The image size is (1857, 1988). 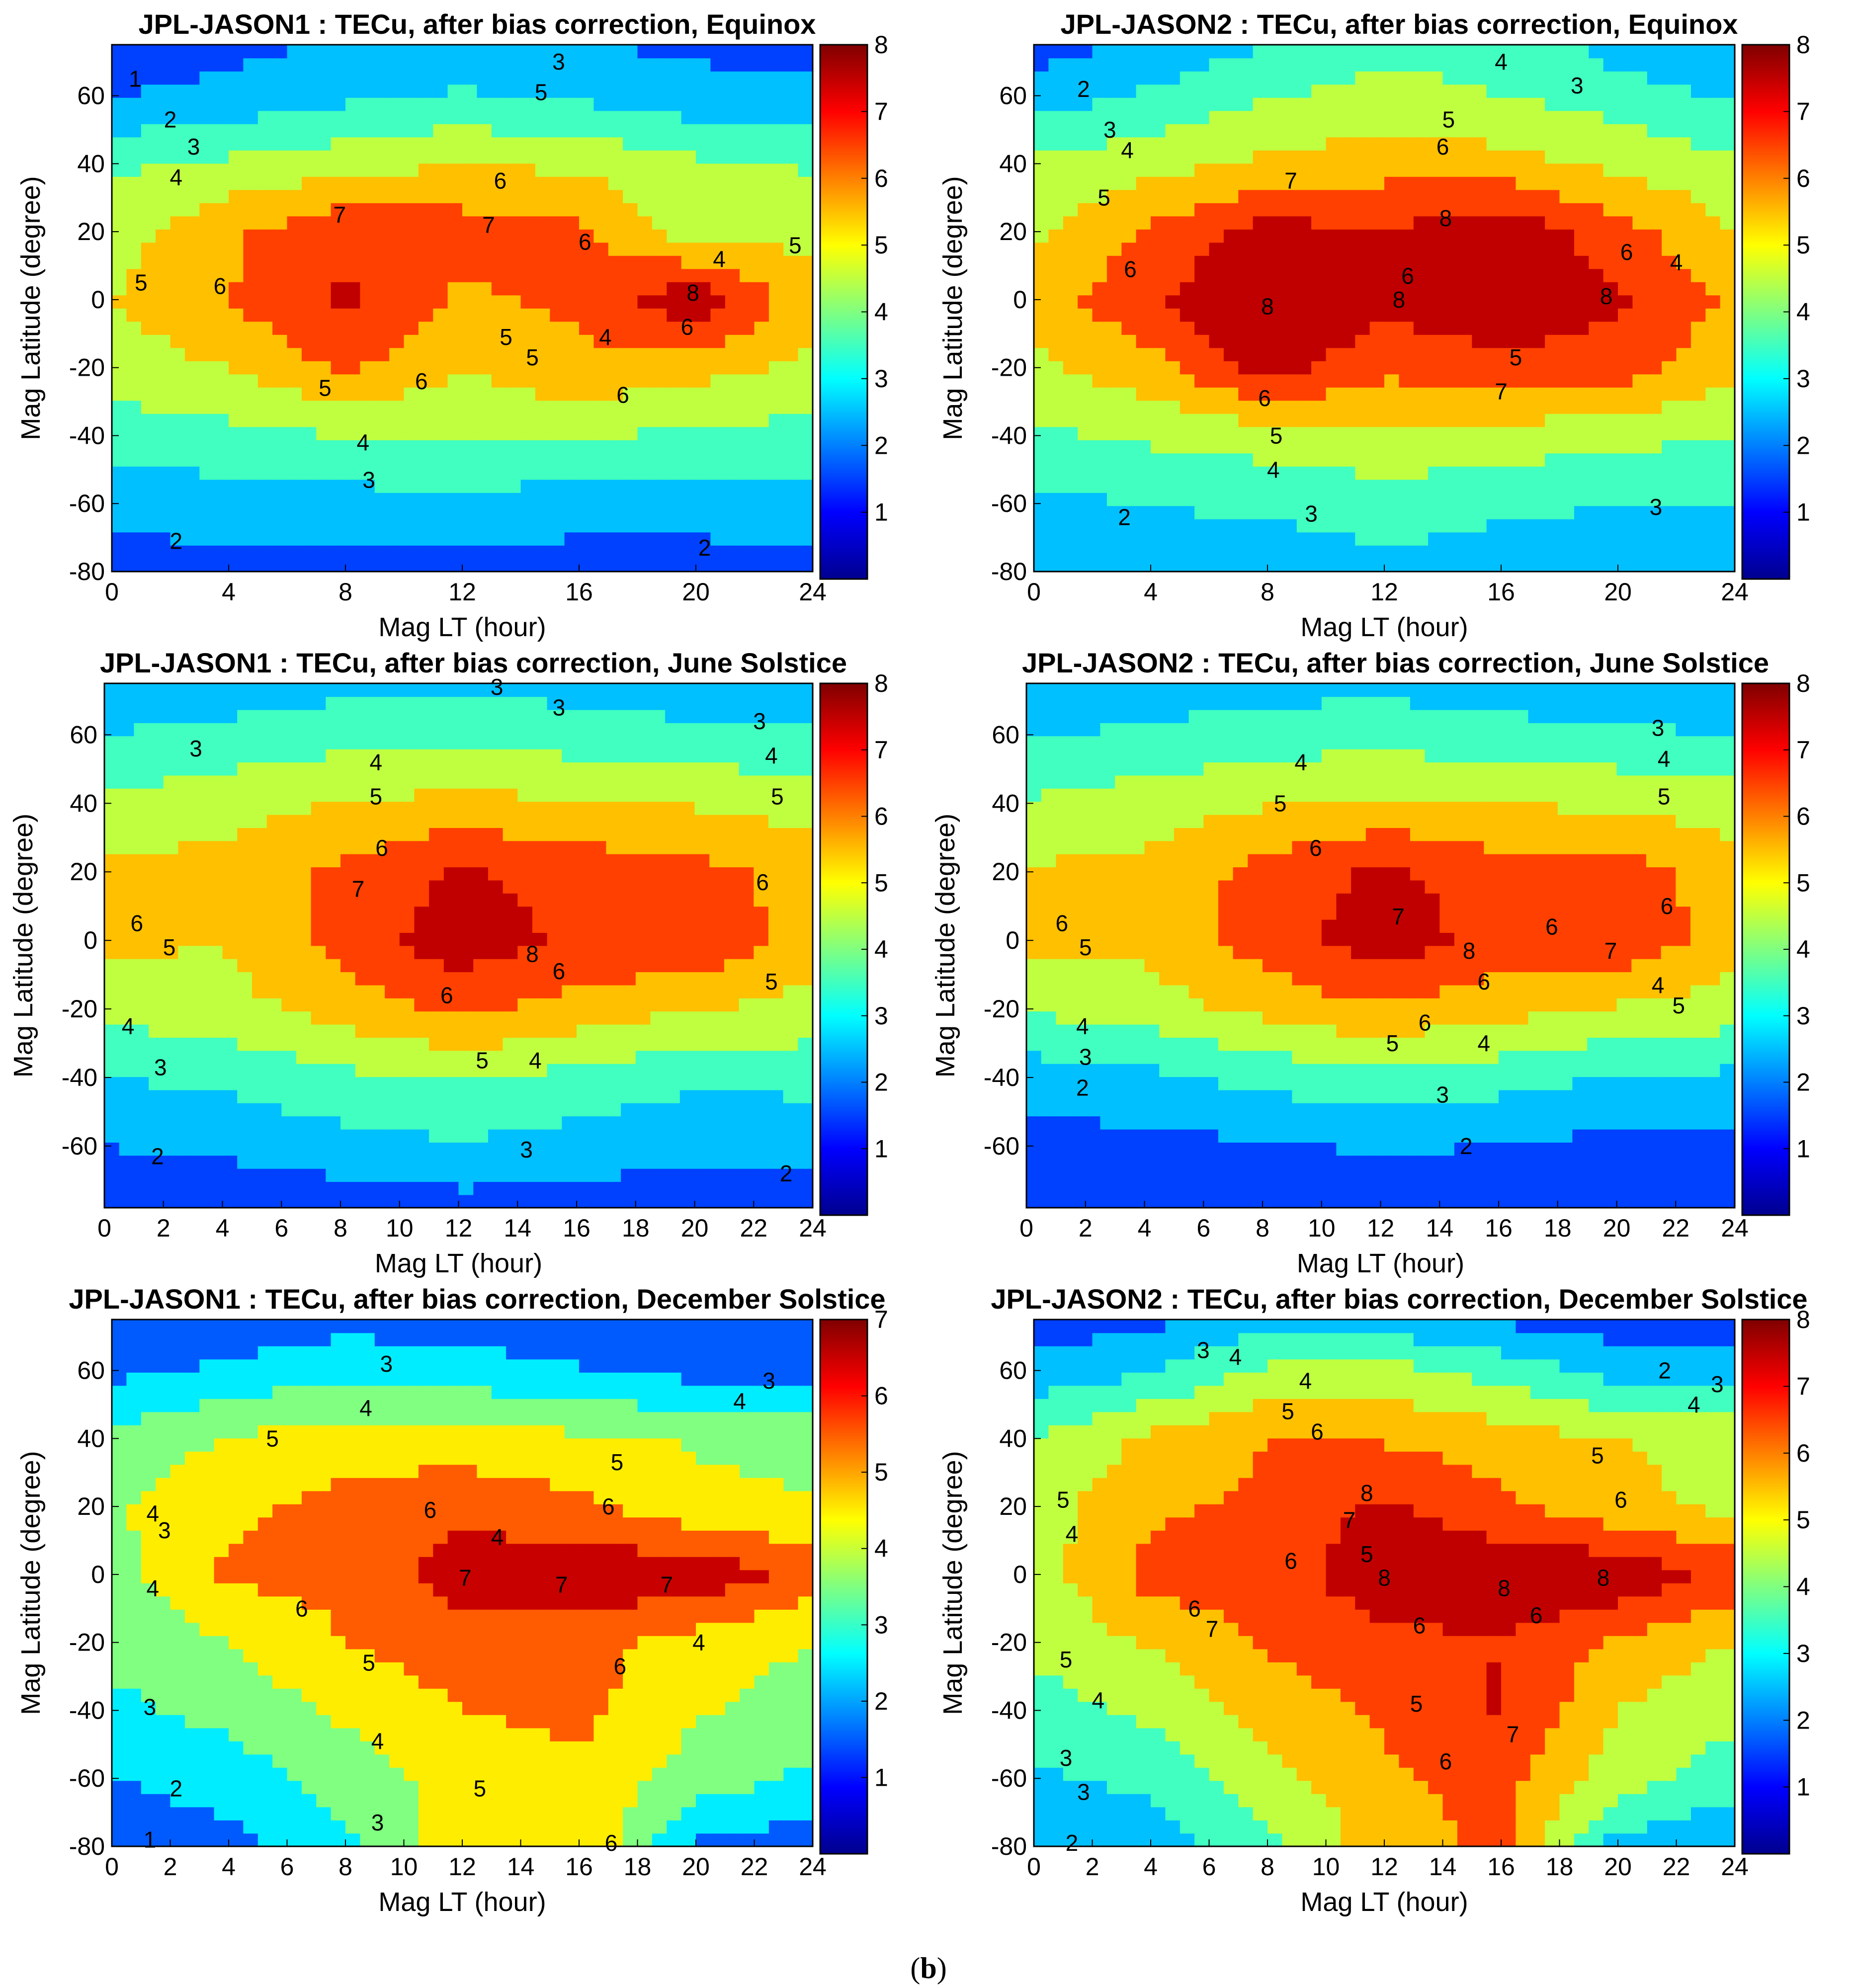 What do you see at coordinates (1311, 514) in the screenshot?
I see `contour-label: 3` at bounding box center [1311, 514].